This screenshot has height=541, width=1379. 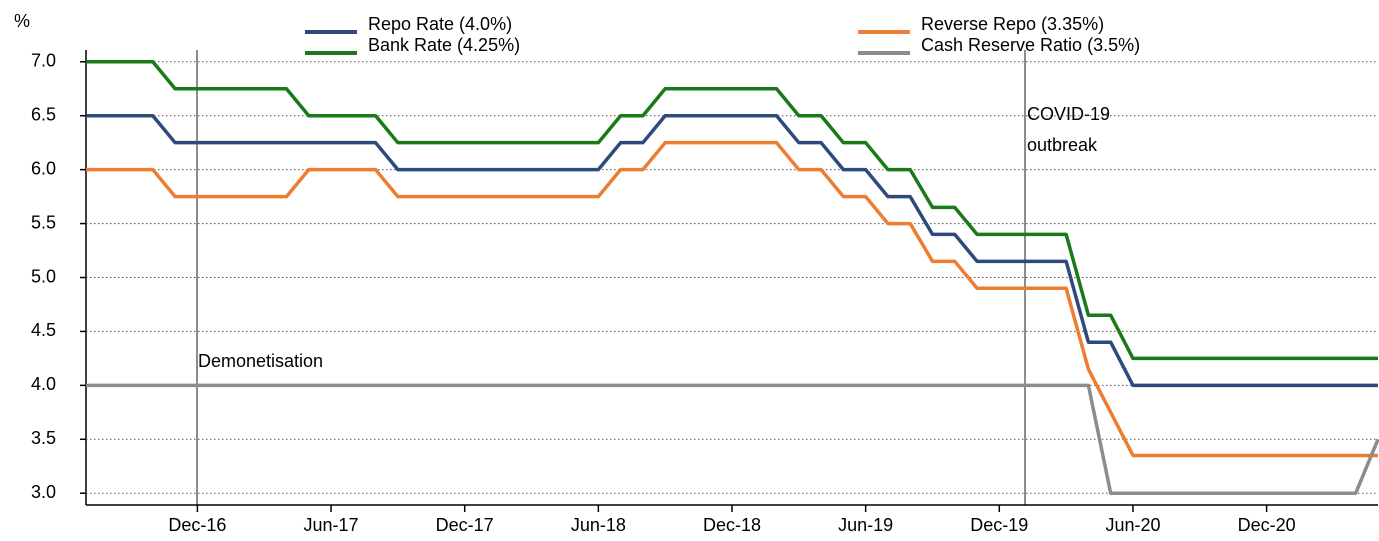 What do you see at coordinates (1068, 114) in the screenshot?
I see `annotation: COVID-19` at bounding box center [1068, 114].